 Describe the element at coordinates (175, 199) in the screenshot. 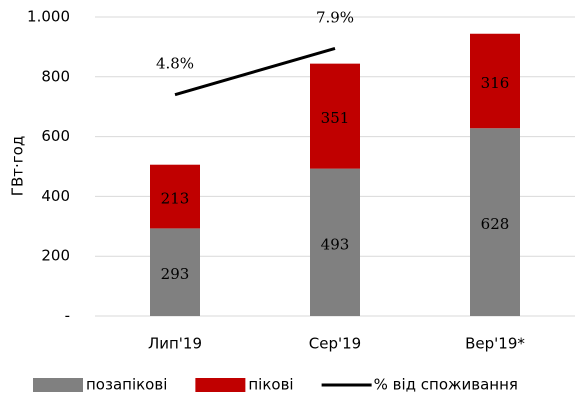

I see `data-label: 213` at that location.